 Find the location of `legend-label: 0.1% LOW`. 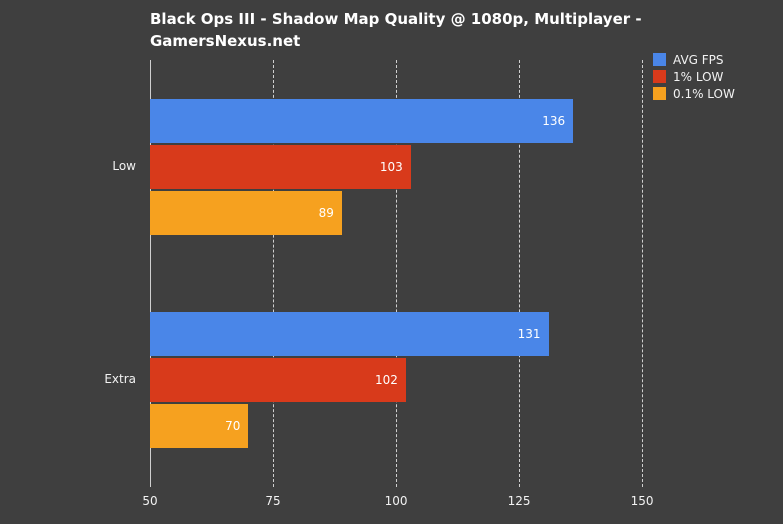

legend-label: 0.1% LOW is located at coordinates (704, 93).